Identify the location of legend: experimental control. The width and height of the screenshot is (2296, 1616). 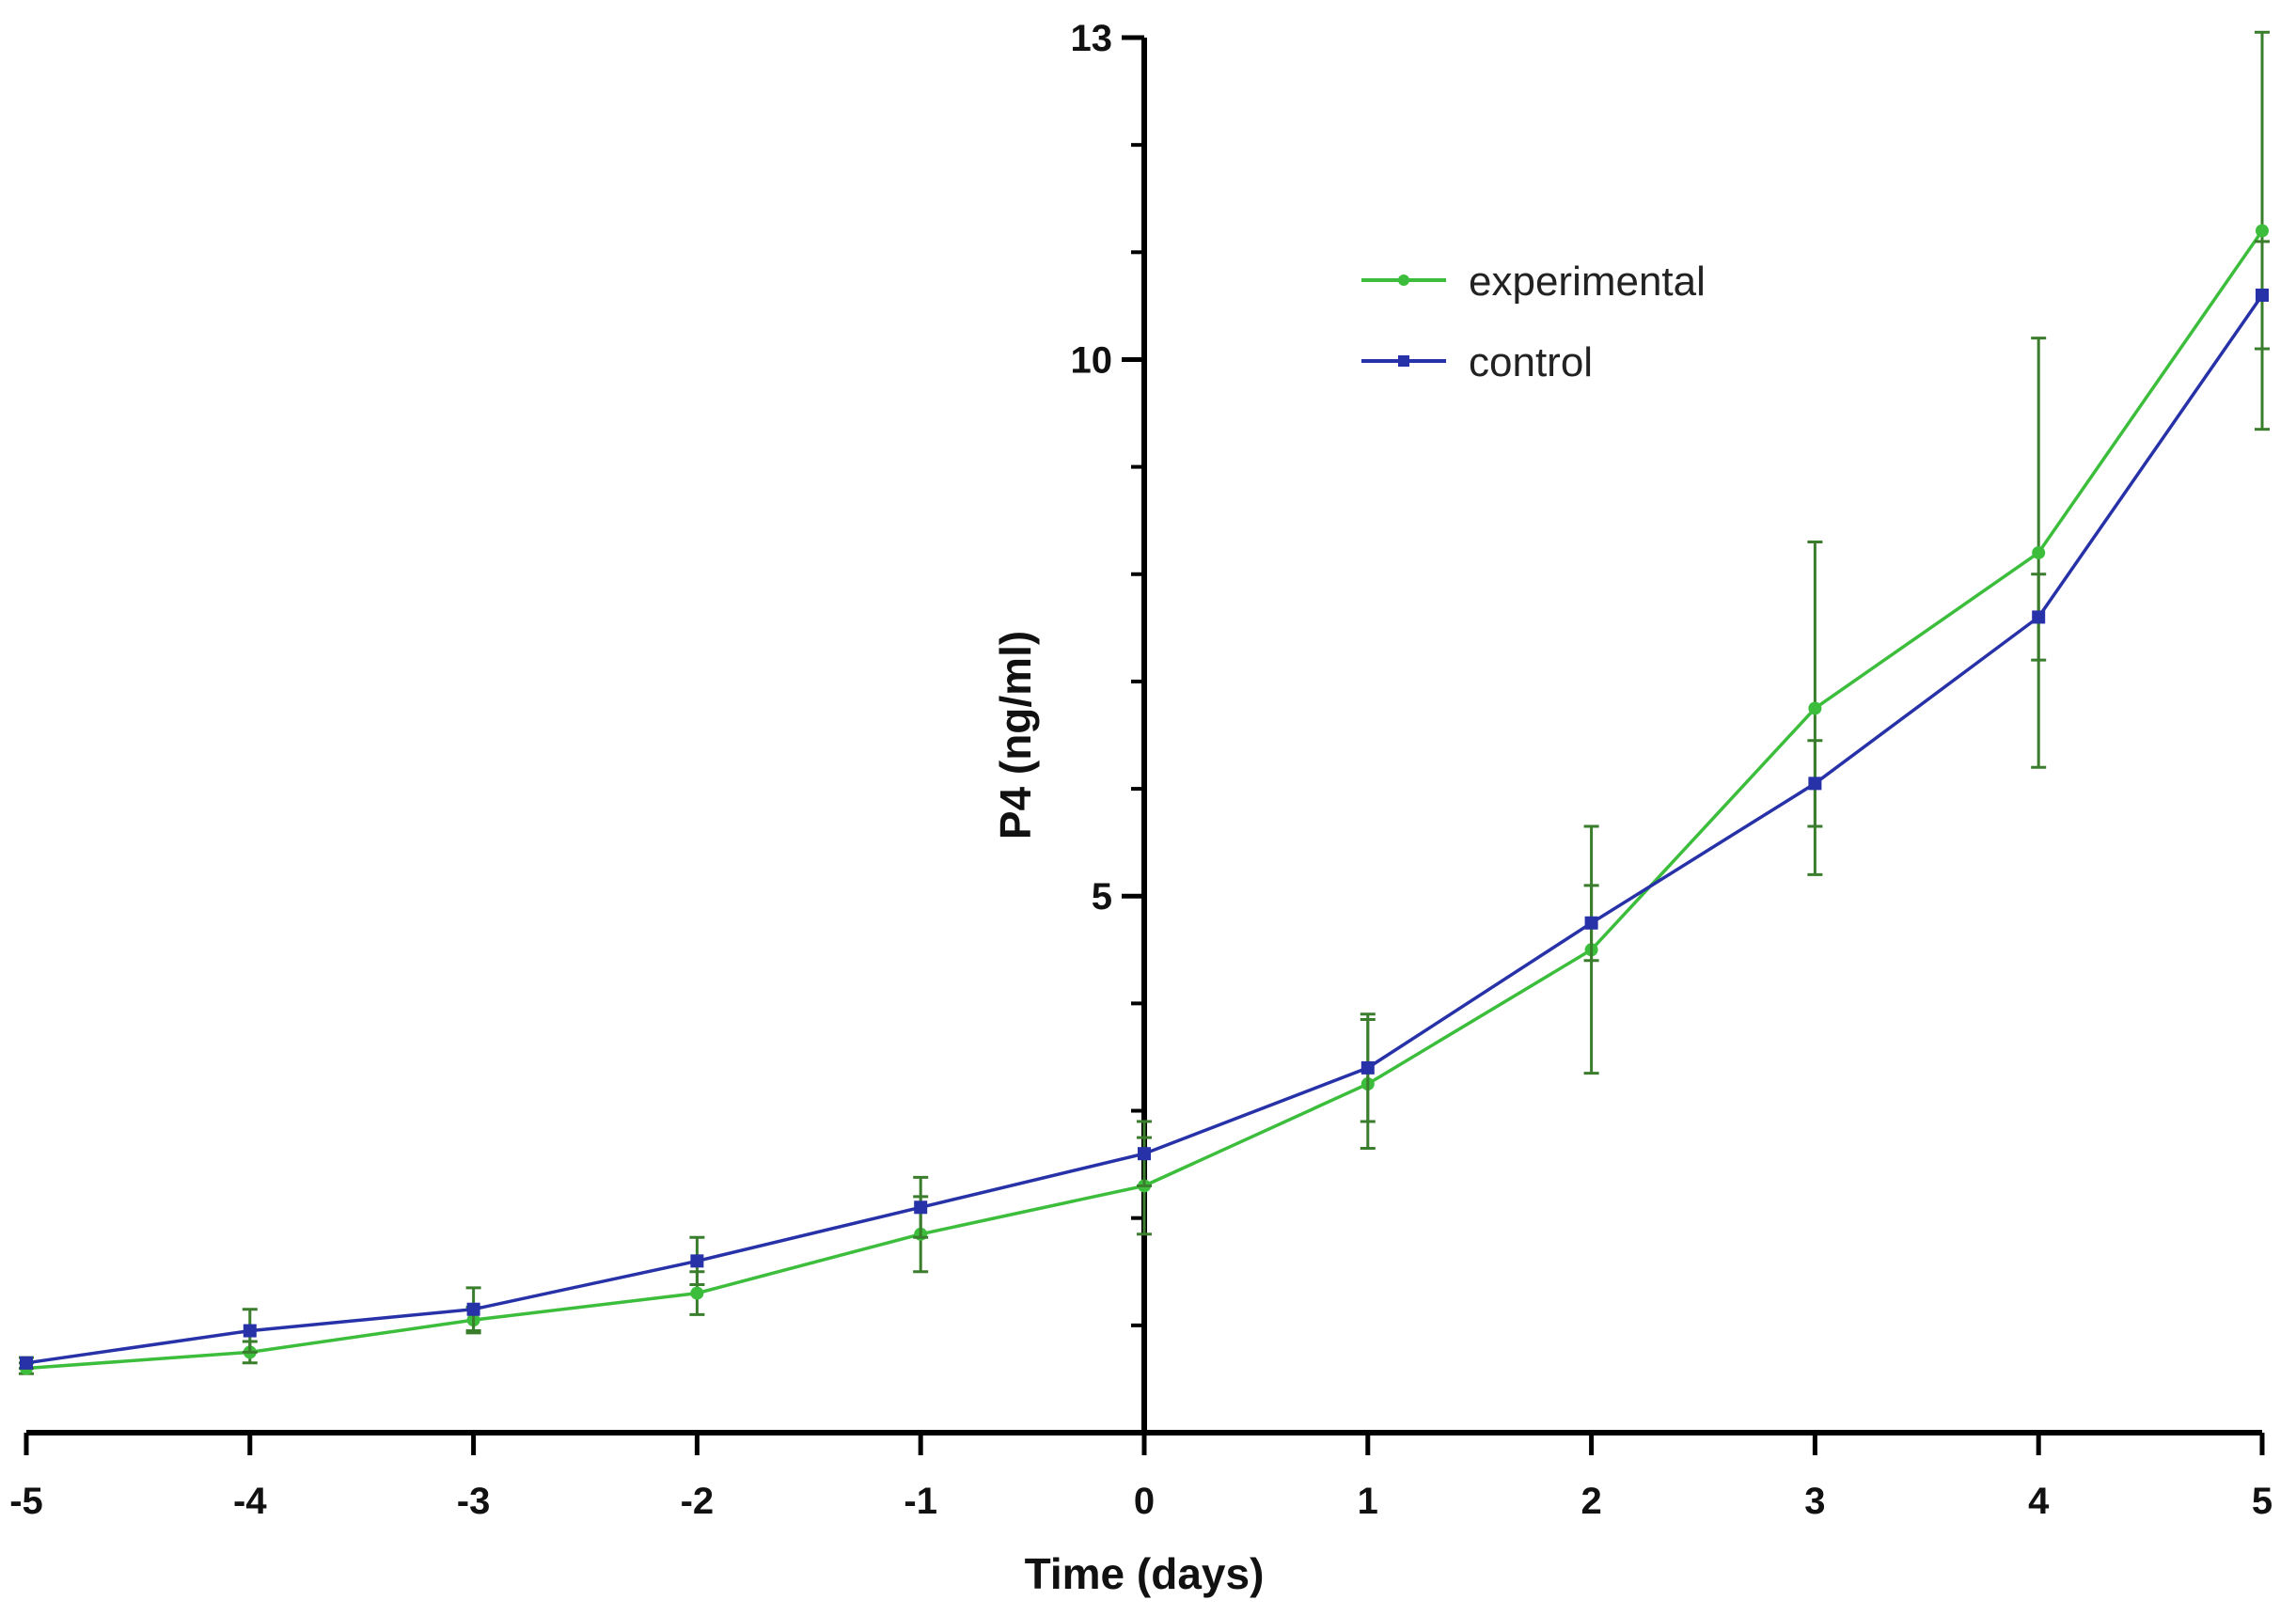
(1533, 322).